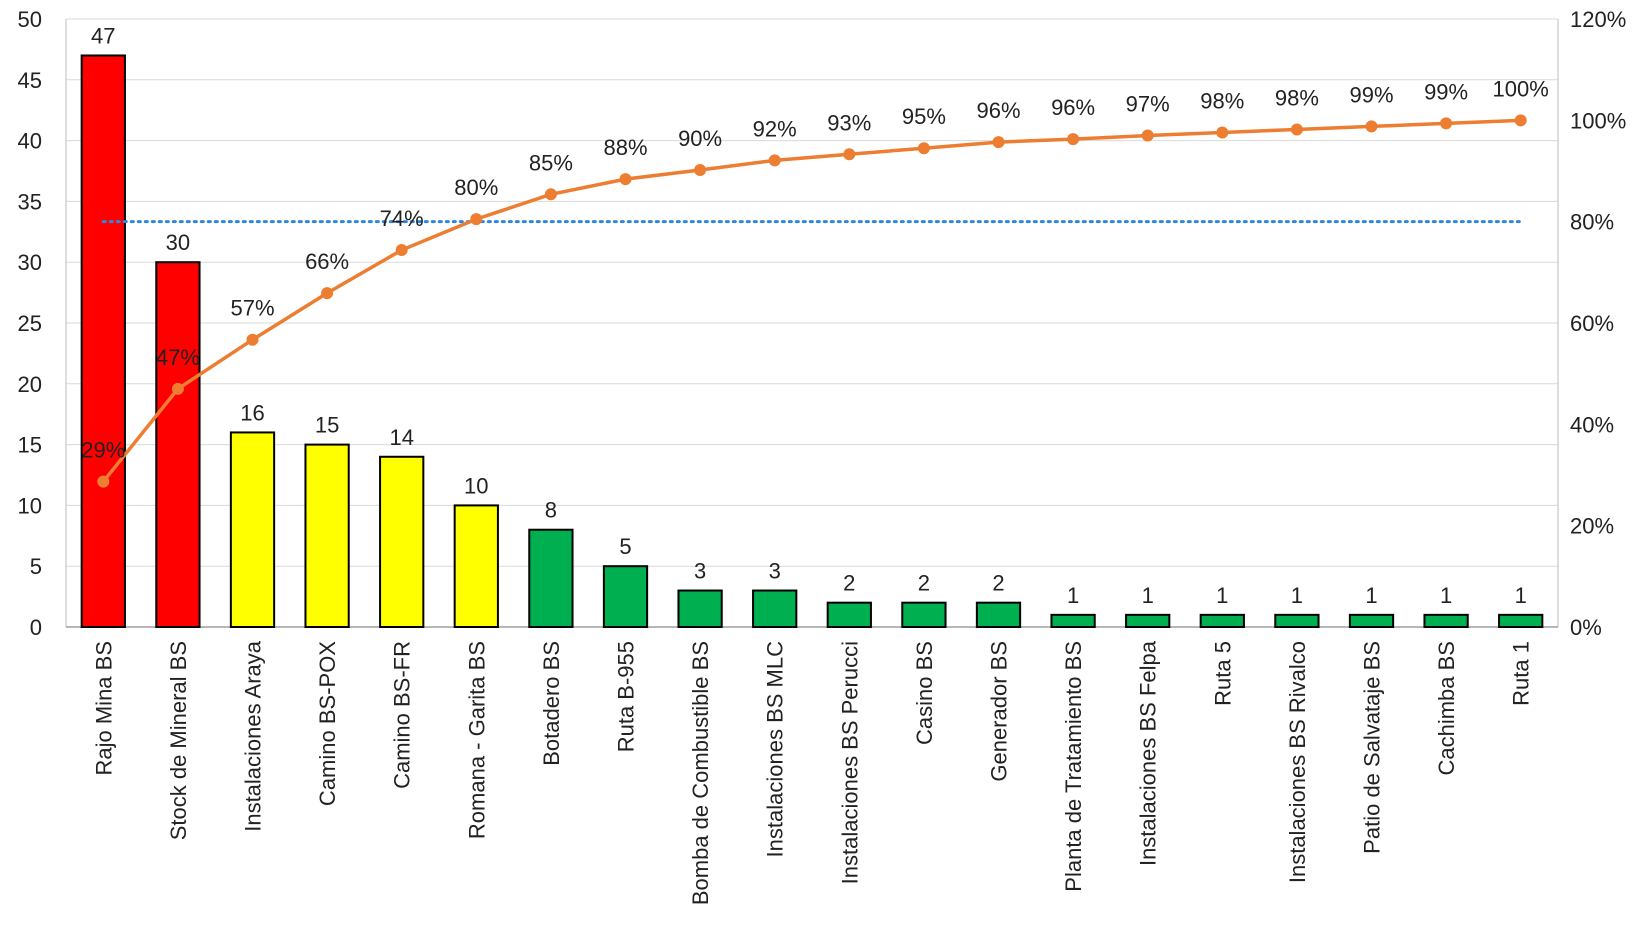 Image resolution: width=1645 pixels, height=942 pixels. I want to click on x-tick-label: Camino BS-FR, so click(402, 715).